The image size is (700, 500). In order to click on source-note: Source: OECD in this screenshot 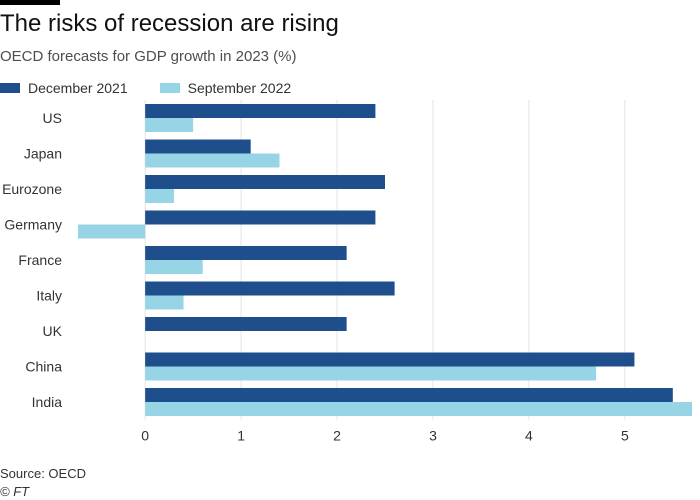, I will do `click(43, 473)`.